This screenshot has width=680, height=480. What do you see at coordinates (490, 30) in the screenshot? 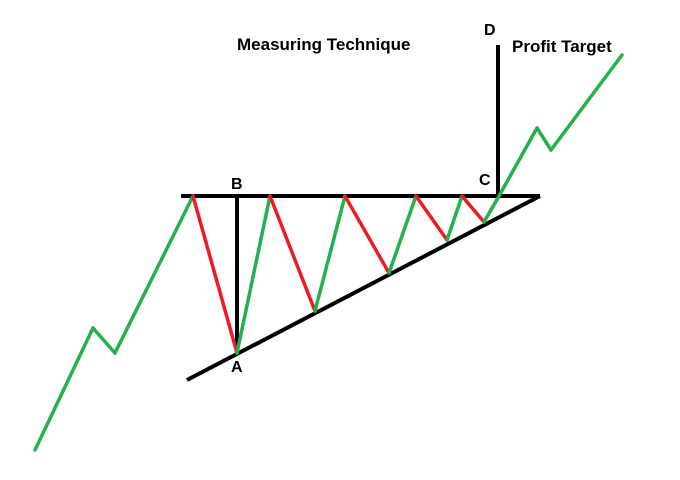
I see `point-d-label: D` at bounding box center [490, 30].